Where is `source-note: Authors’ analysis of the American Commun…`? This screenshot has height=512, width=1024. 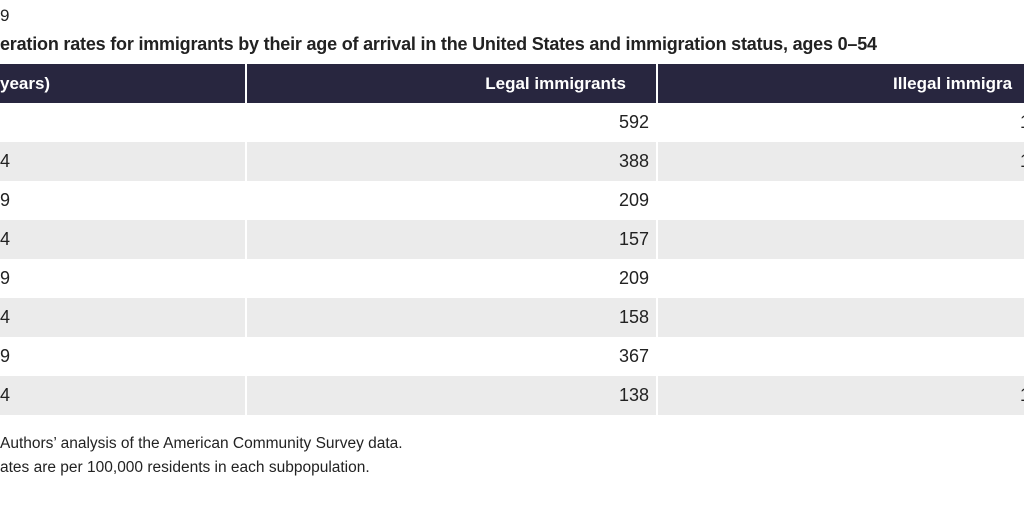
source-note: Authors’ analysis of the American Commun… is located at coordinates (201, 443).